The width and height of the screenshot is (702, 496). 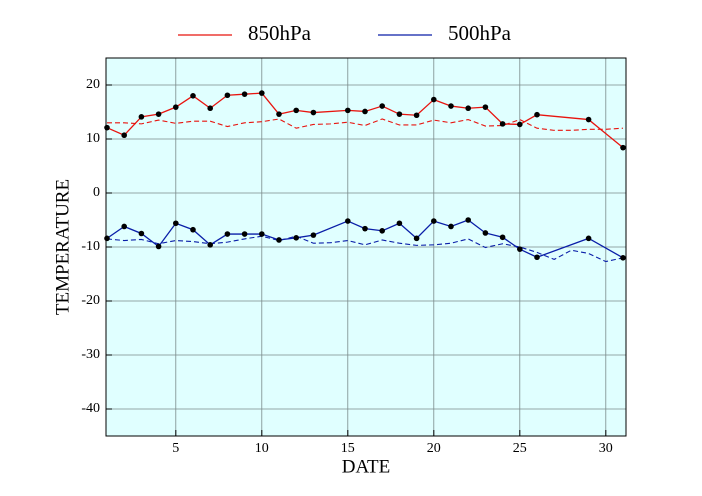 What do you see at coordinates (90, 246) in the screenshot?
I see `y-tick-label: -10` at bounding box center [90, 246].